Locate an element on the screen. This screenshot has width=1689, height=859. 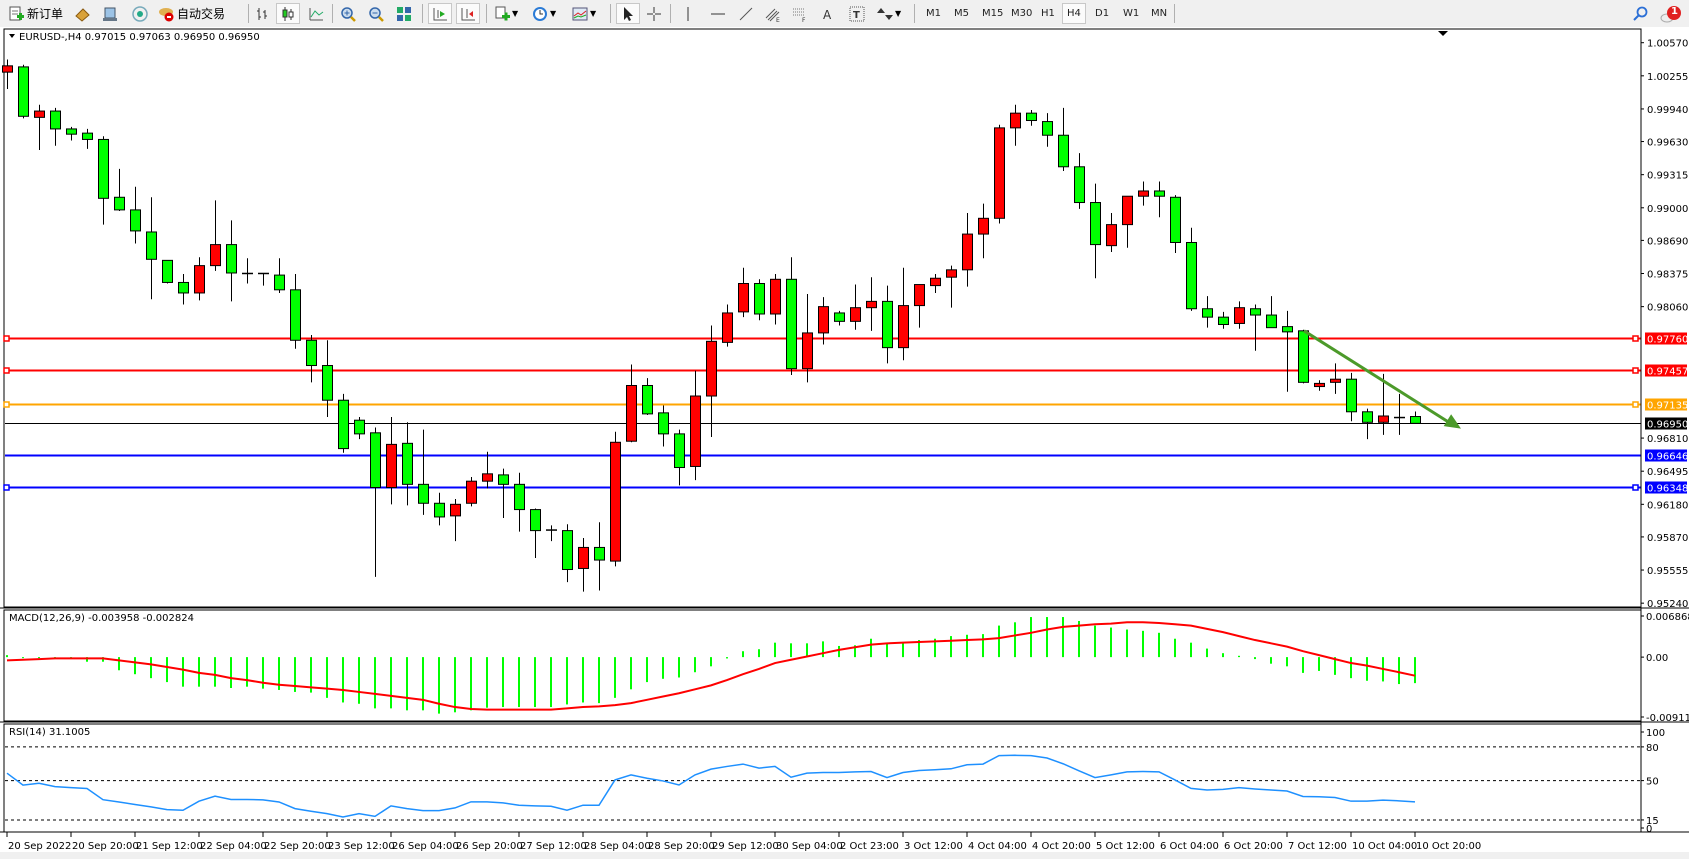
timeframe-h4: H4 is located at coordinates (1074, 13).